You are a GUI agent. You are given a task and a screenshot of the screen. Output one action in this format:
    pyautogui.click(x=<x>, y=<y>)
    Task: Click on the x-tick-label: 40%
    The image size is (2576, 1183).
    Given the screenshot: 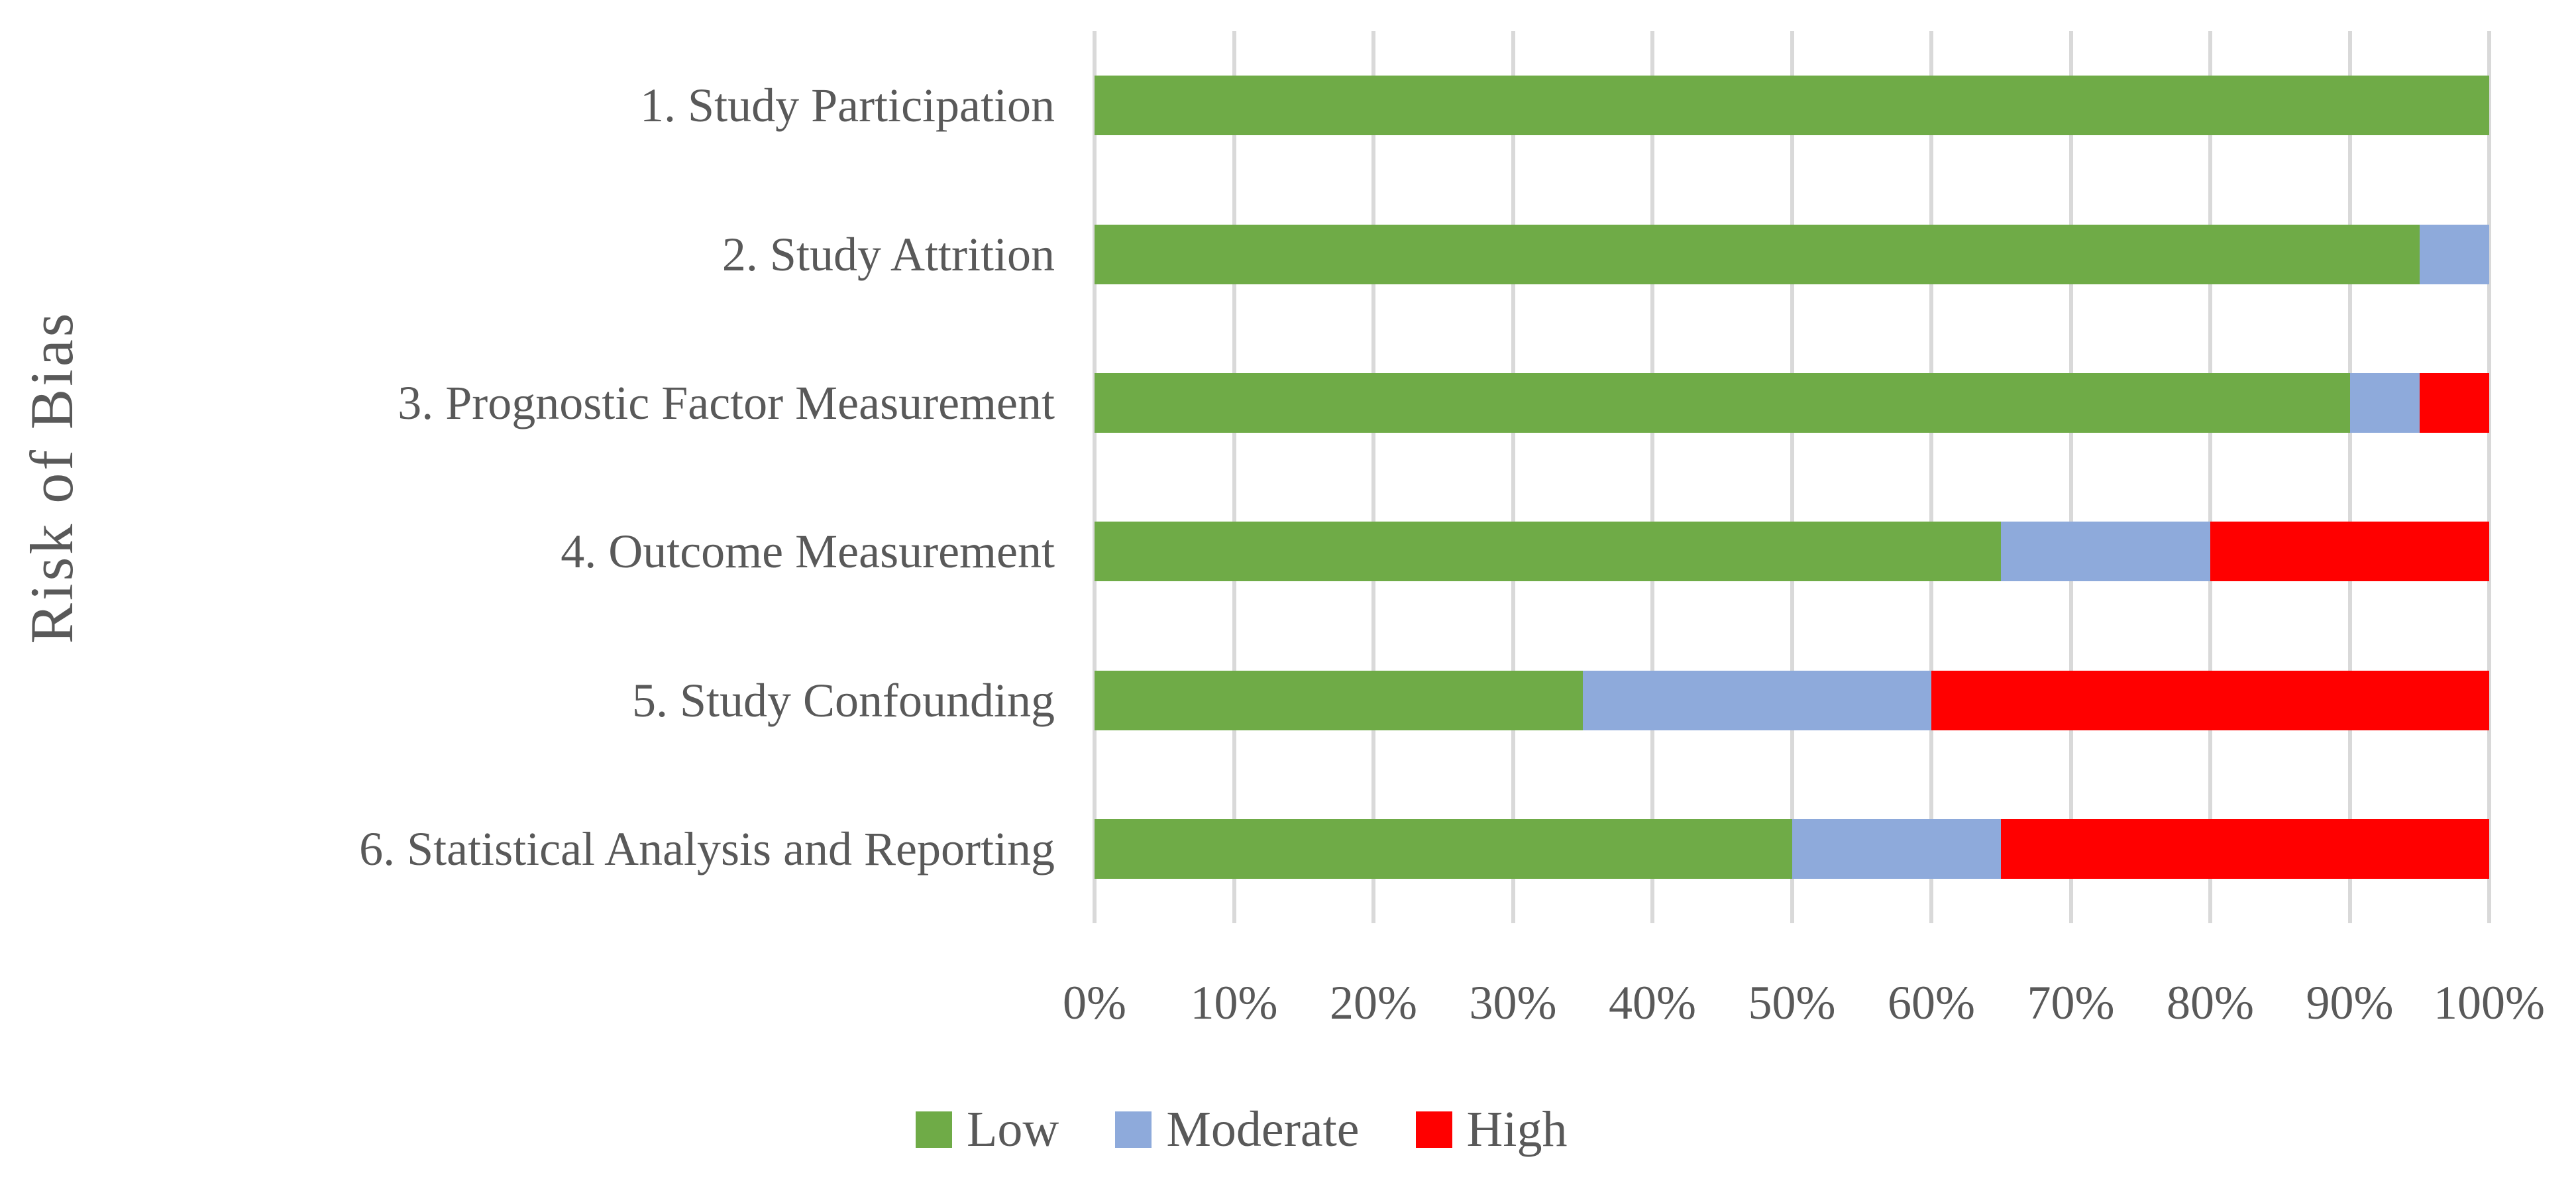 What is the action you would take?
    pyautogui.click(x=1653, y=1002)
    